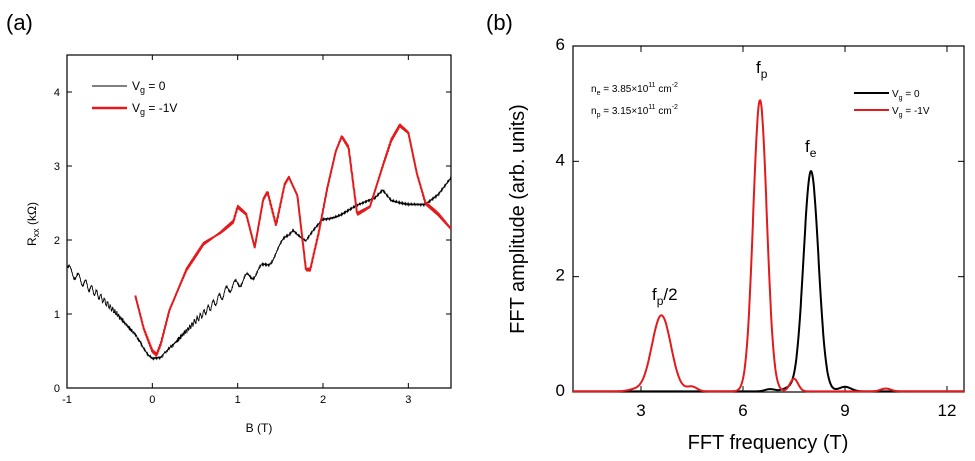 The height and width of the screenshot is (461, 975). Describe the element at coordinates (947, 410) in the screenshot. I see `panel-b-xtick-label: 12` at that location.